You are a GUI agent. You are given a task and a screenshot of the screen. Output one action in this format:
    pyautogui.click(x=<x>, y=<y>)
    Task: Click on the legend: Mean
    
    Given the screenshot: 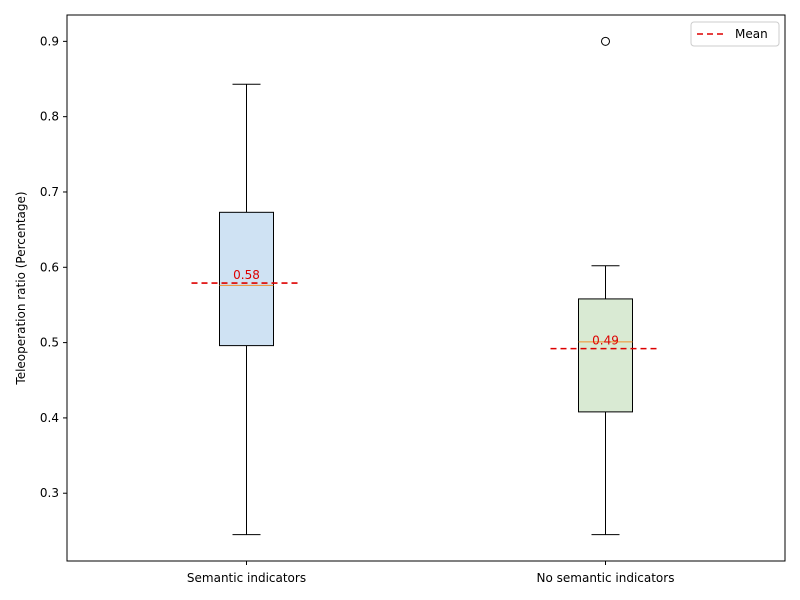 What is the action you would take?
    pyautogui.click(x=735, y=34)
    